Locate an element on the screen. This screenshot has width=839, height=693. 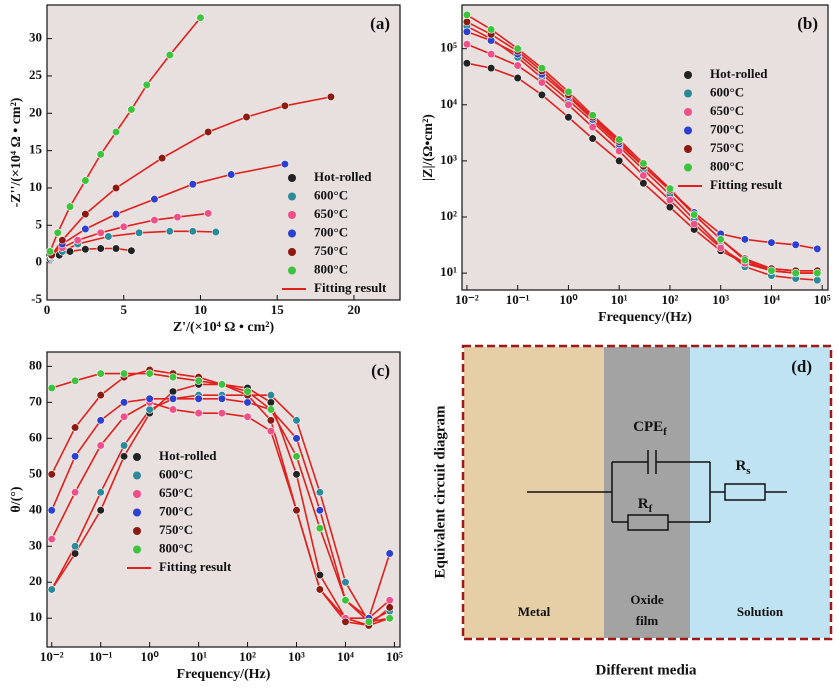
resistor is located at coordinates (745, 492).